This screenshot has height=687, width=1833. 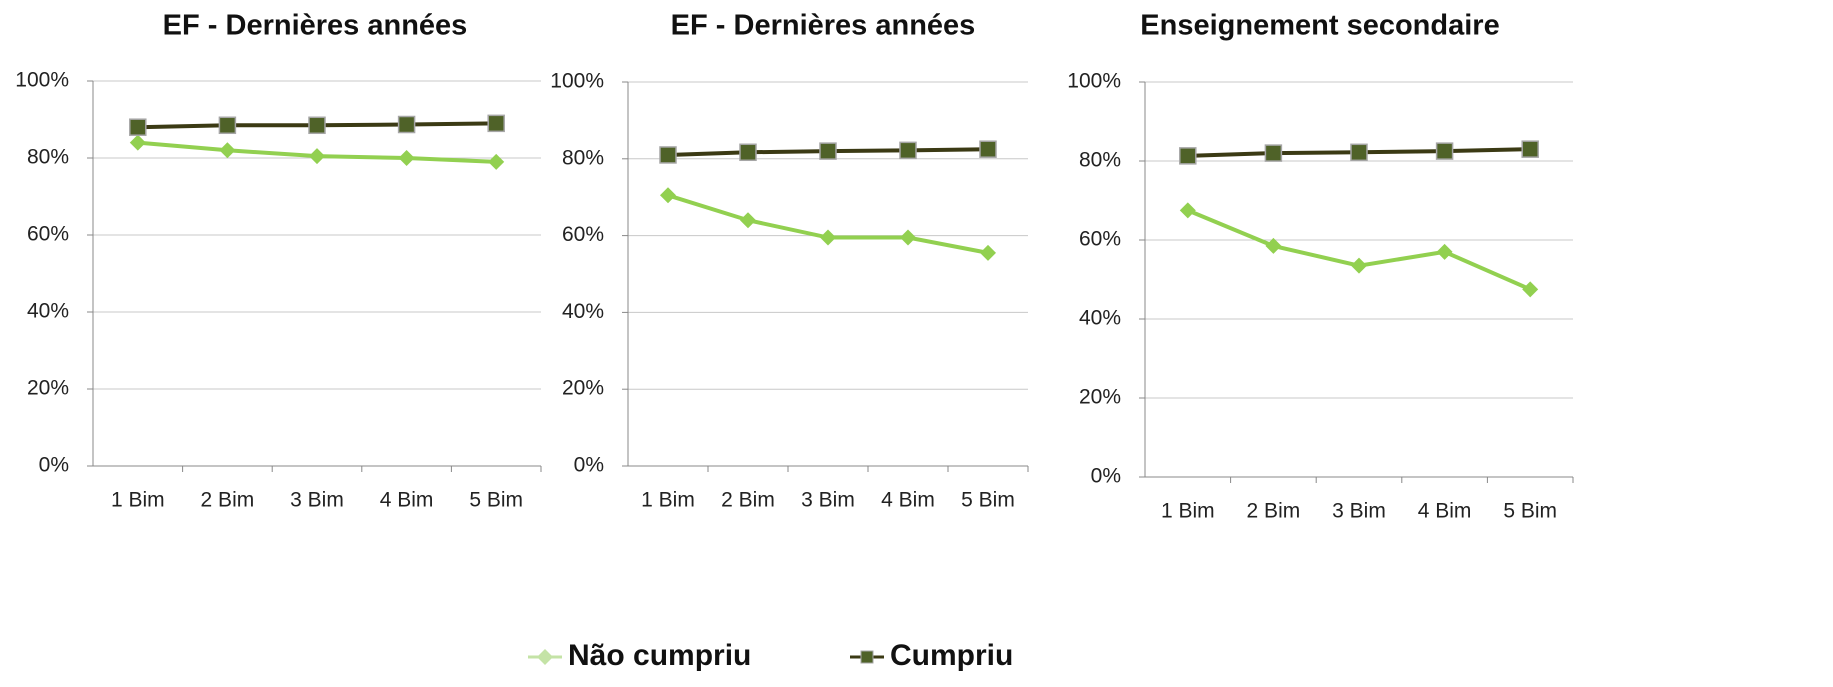 What do you see at coordinates (951, 655) in the screenshot?
I see `legend-label: Cumpriu` at bounding box center [951, 655].